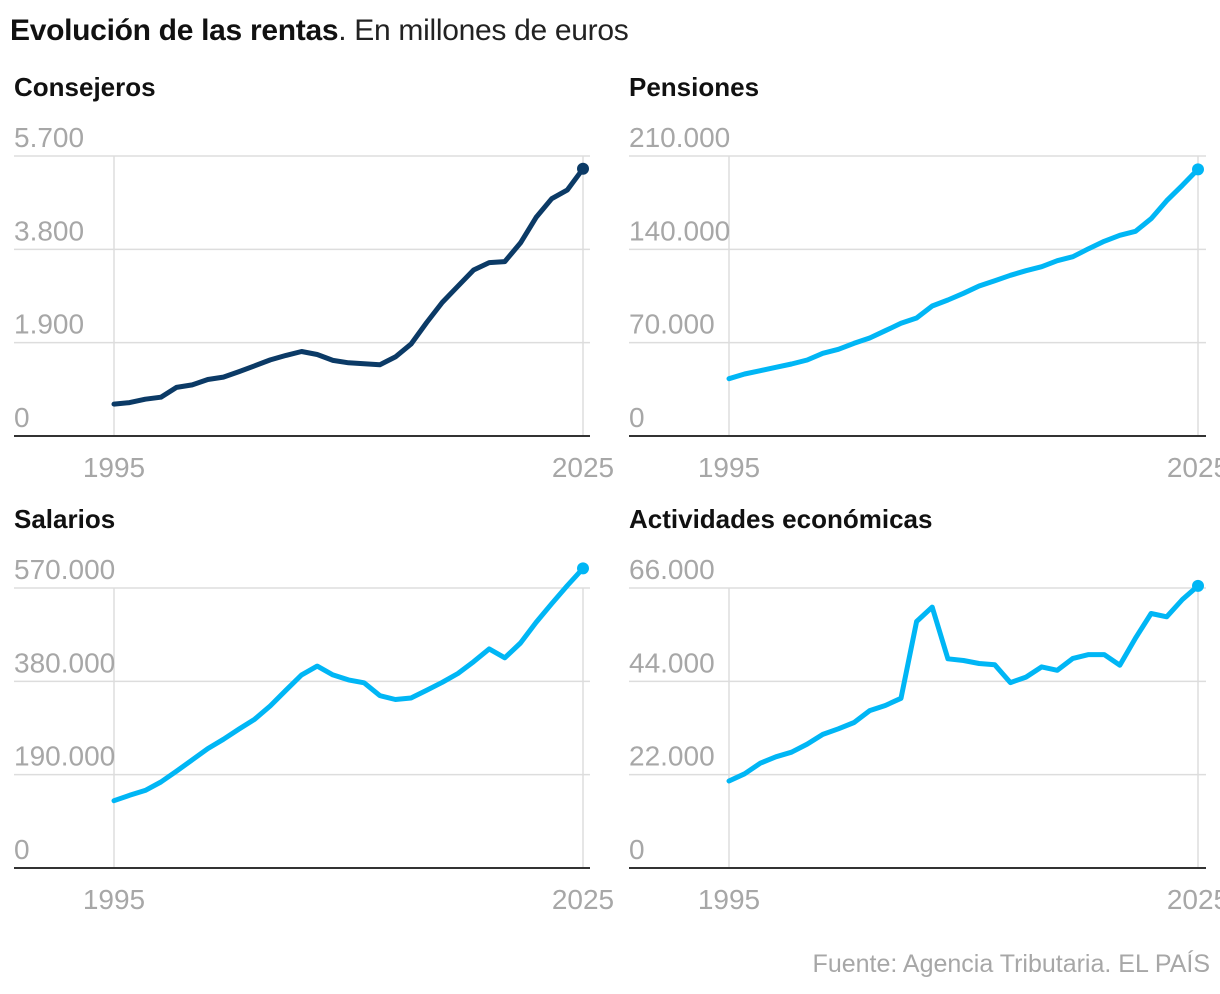 This screenshot has width=1220, height=994. I want to click on y-tick-label: 66.000, so click(672, 569).